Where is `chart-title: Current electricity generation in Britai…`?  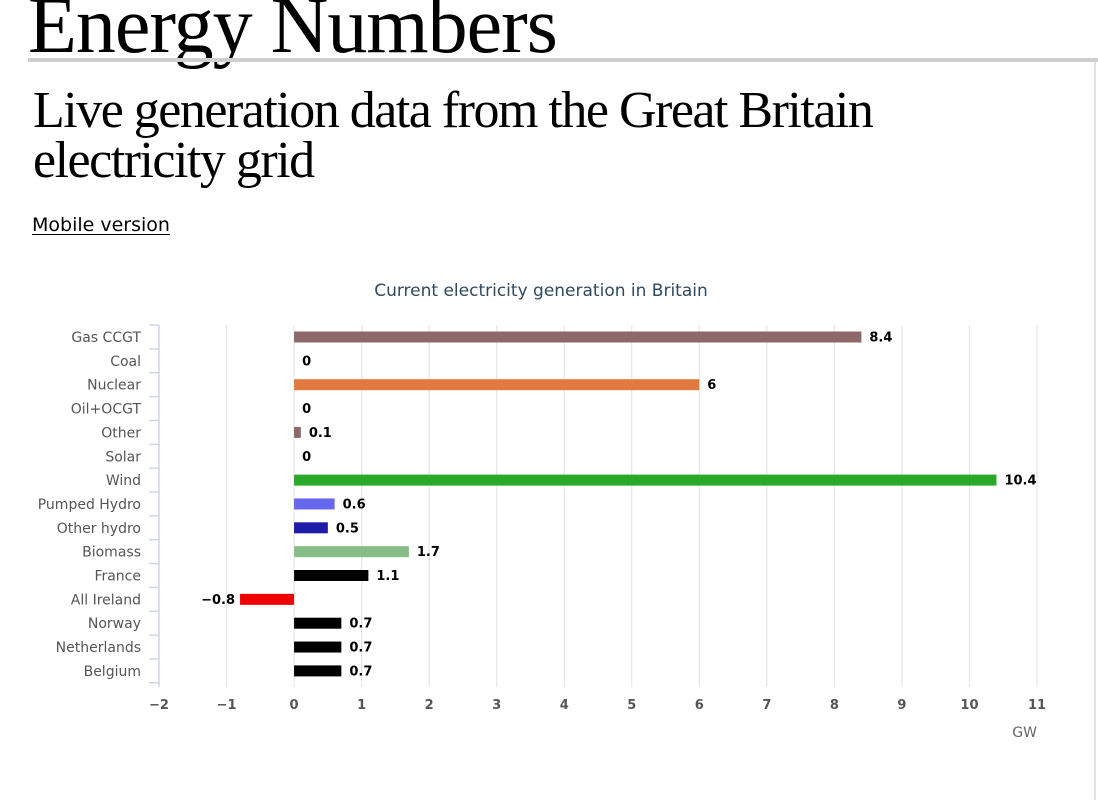
chart-title: Current electricity generation in Britai… is located at coordinates (541, 291).